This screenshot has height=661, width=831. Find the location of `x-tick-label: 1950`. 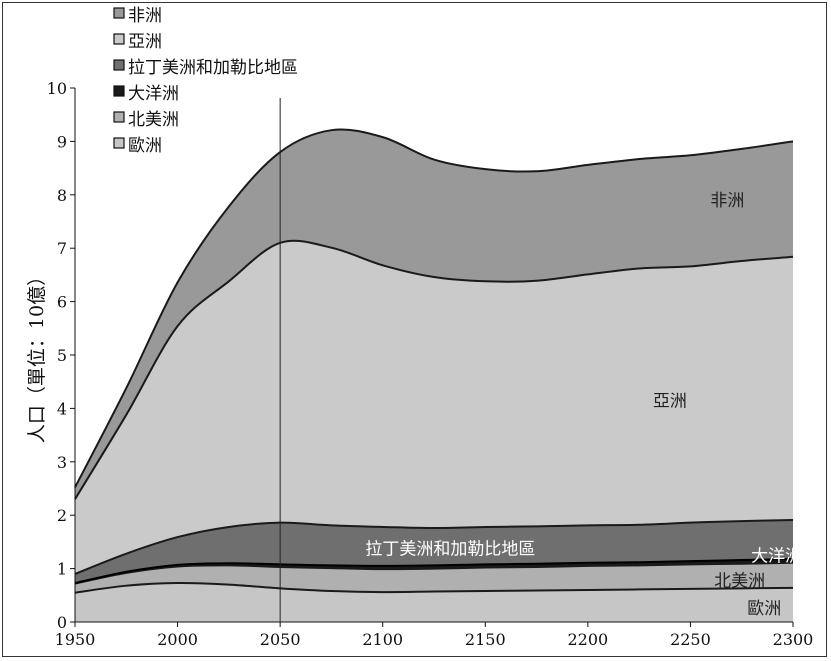

x-tick-label: 1950 is located at coordinates (75, 639).